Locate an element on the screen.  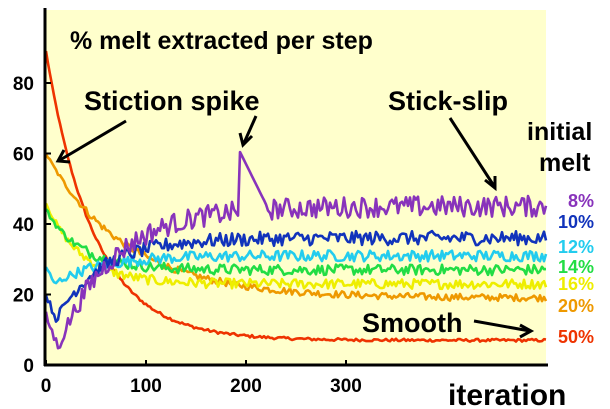
y-tick-label: 80 is located at coordinates (23, 84).